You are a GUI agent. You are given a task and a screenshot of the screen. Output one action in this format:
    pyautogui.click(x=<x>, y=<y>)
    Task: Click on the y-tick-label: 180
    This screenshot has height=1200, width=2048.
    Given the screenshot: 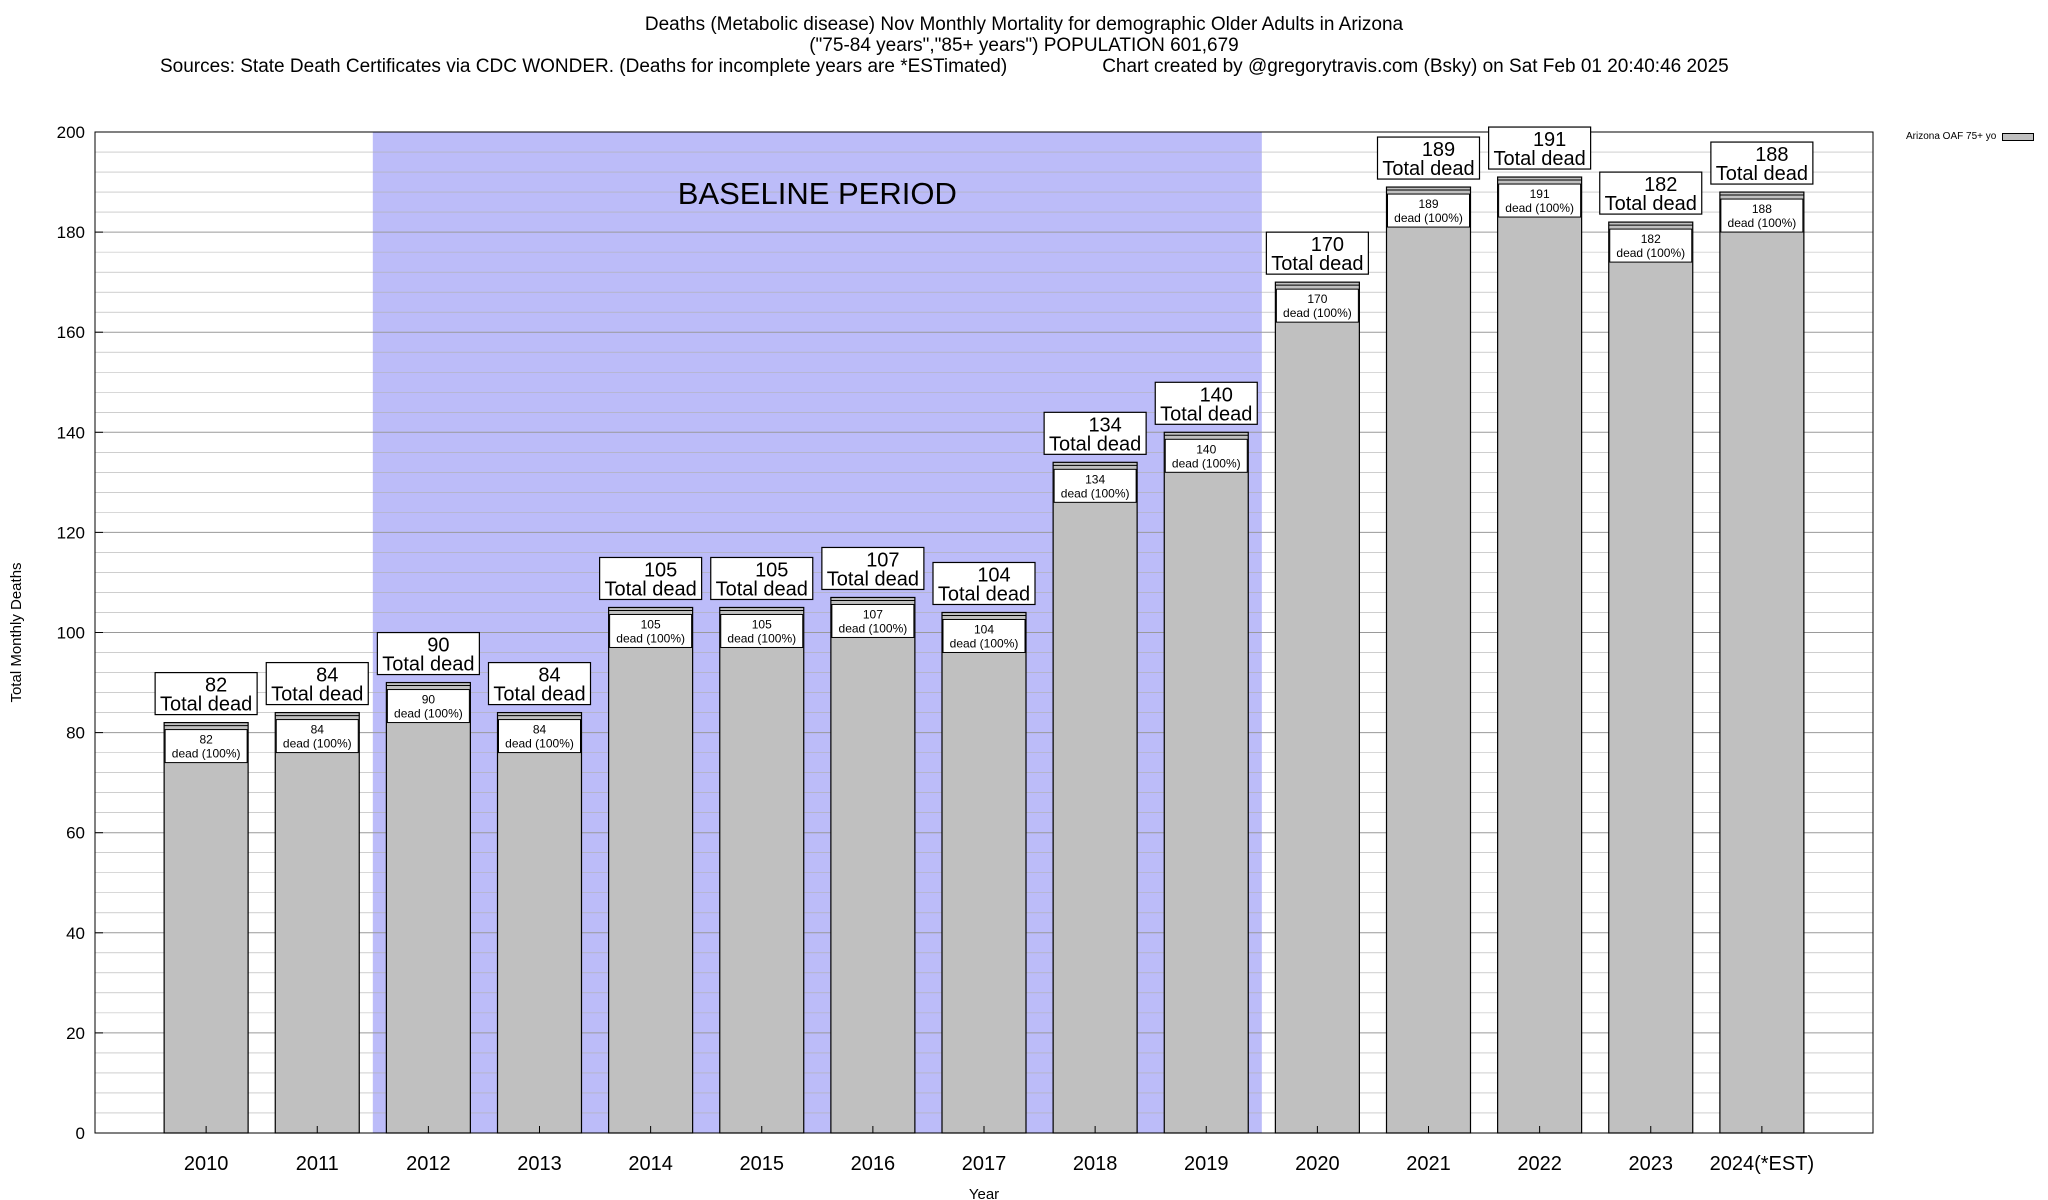 What is the action you would take?
    pyautogui.click(x=71, y=232)
    